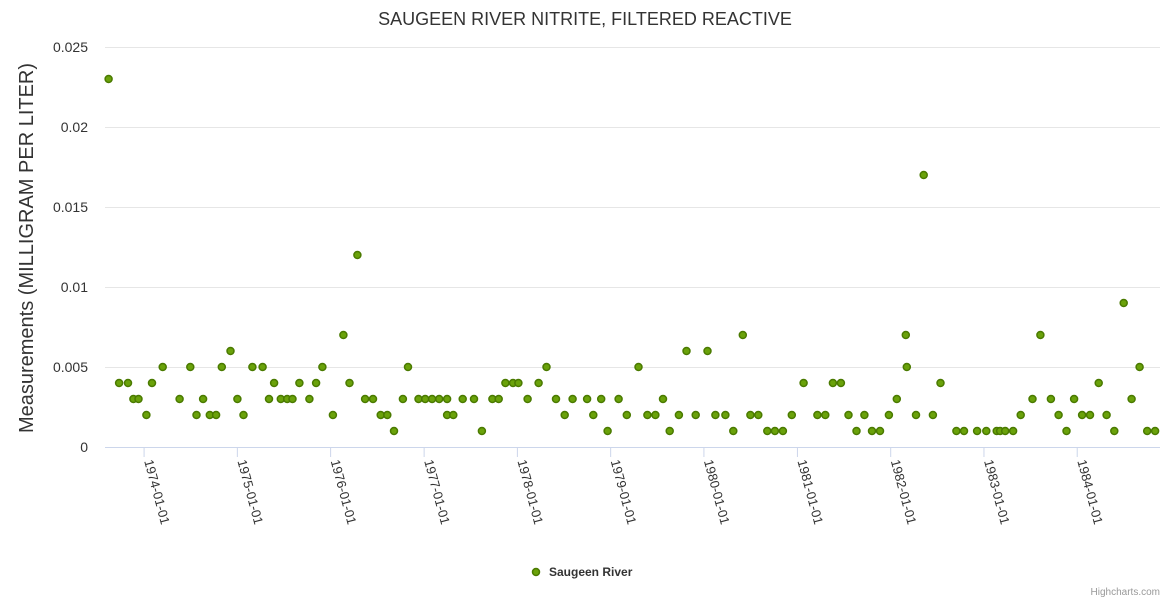 This screenshot has height=600, width=1170. What do you see at coordinates (591, 572) in the screenshot?
I see `legend-label: Saugeen River` at bounding box center [591, 572].